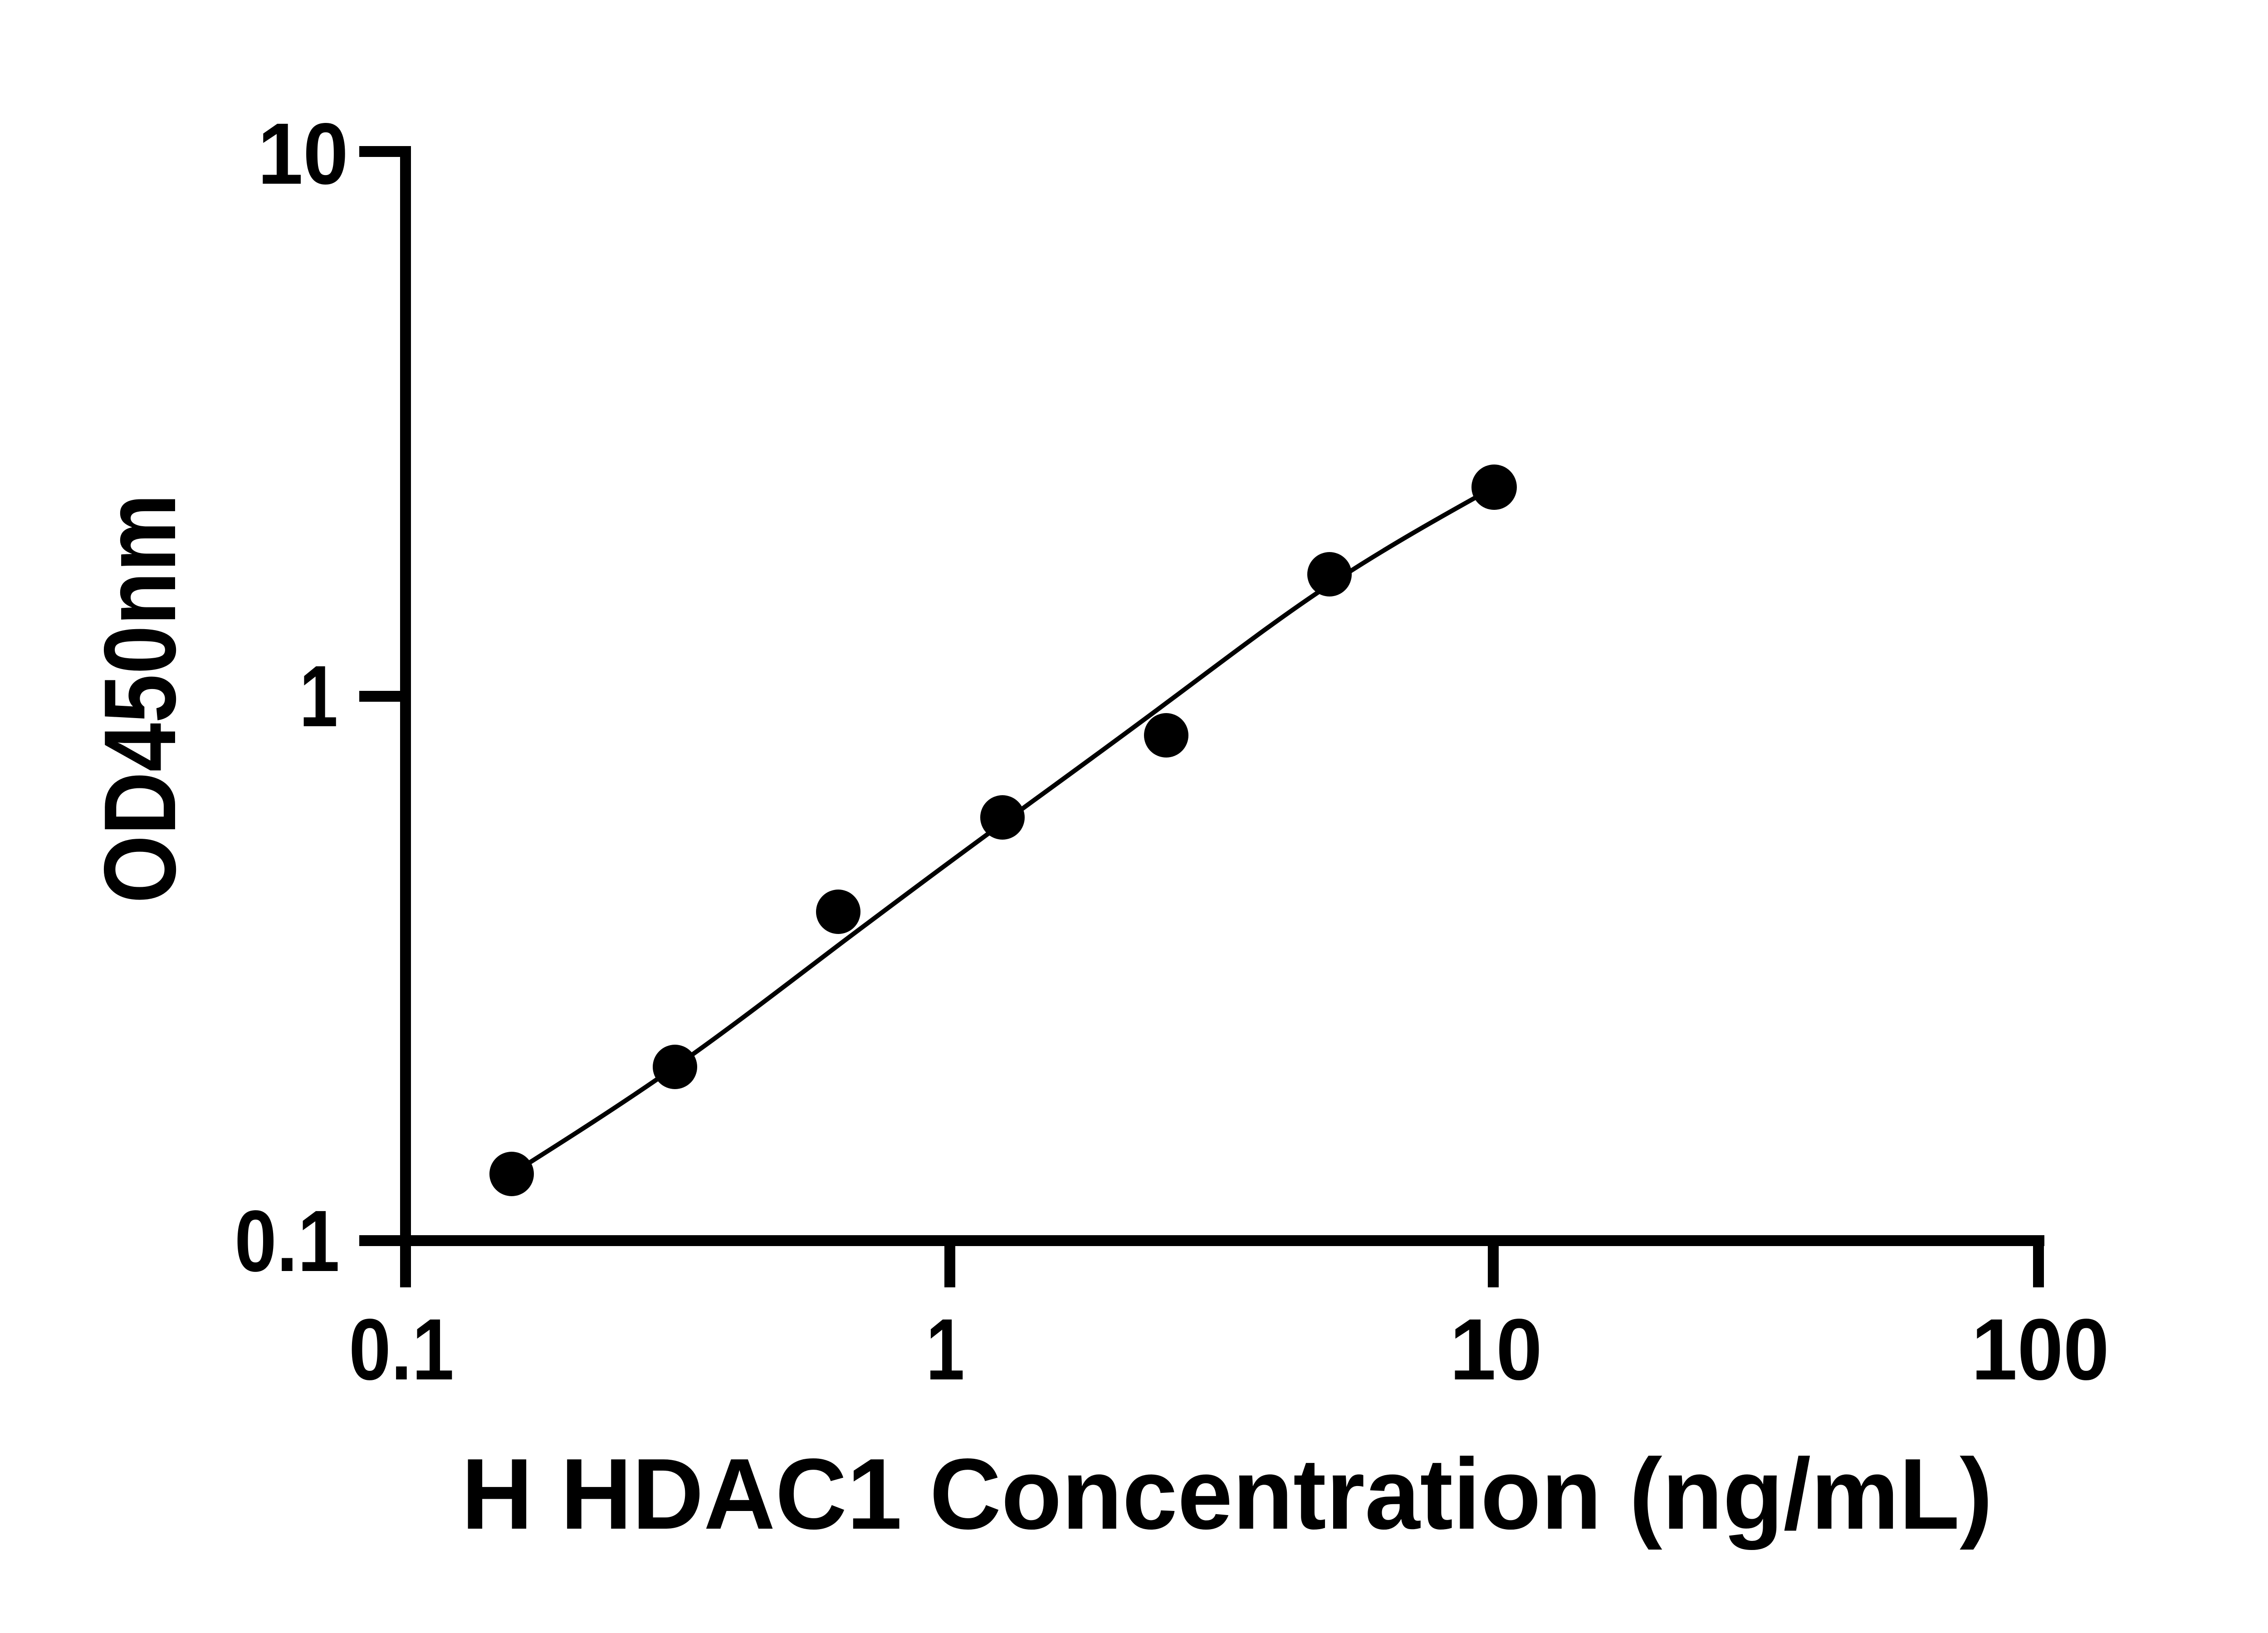 This screenshot has height=1633, width=2268. What do you see at coordinates (2040, 1349) in the screenshot?
I see `svg-text: 100` at bounding box center [2040, 1349].